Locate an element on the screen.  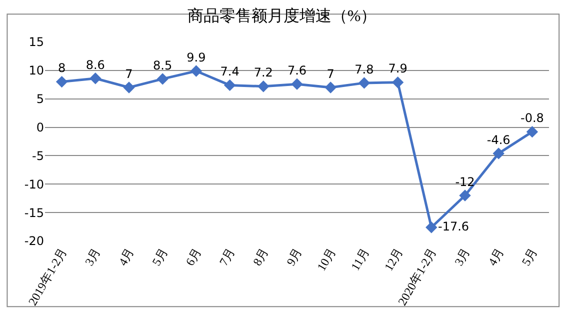
x-tick-label: 12月 is located at coordinates (393, 260).